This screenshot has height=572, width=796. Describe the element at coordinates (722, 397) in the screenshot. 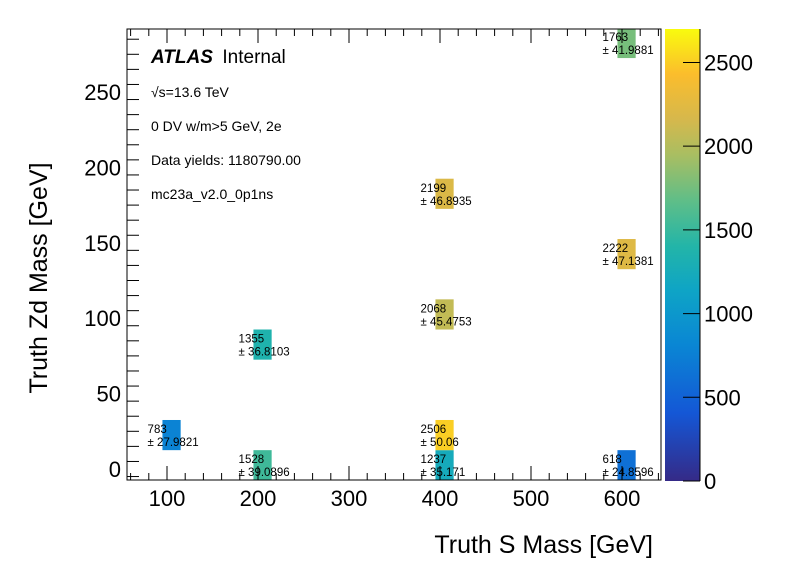

I see `colorbar-tick-label: 500` at that location.